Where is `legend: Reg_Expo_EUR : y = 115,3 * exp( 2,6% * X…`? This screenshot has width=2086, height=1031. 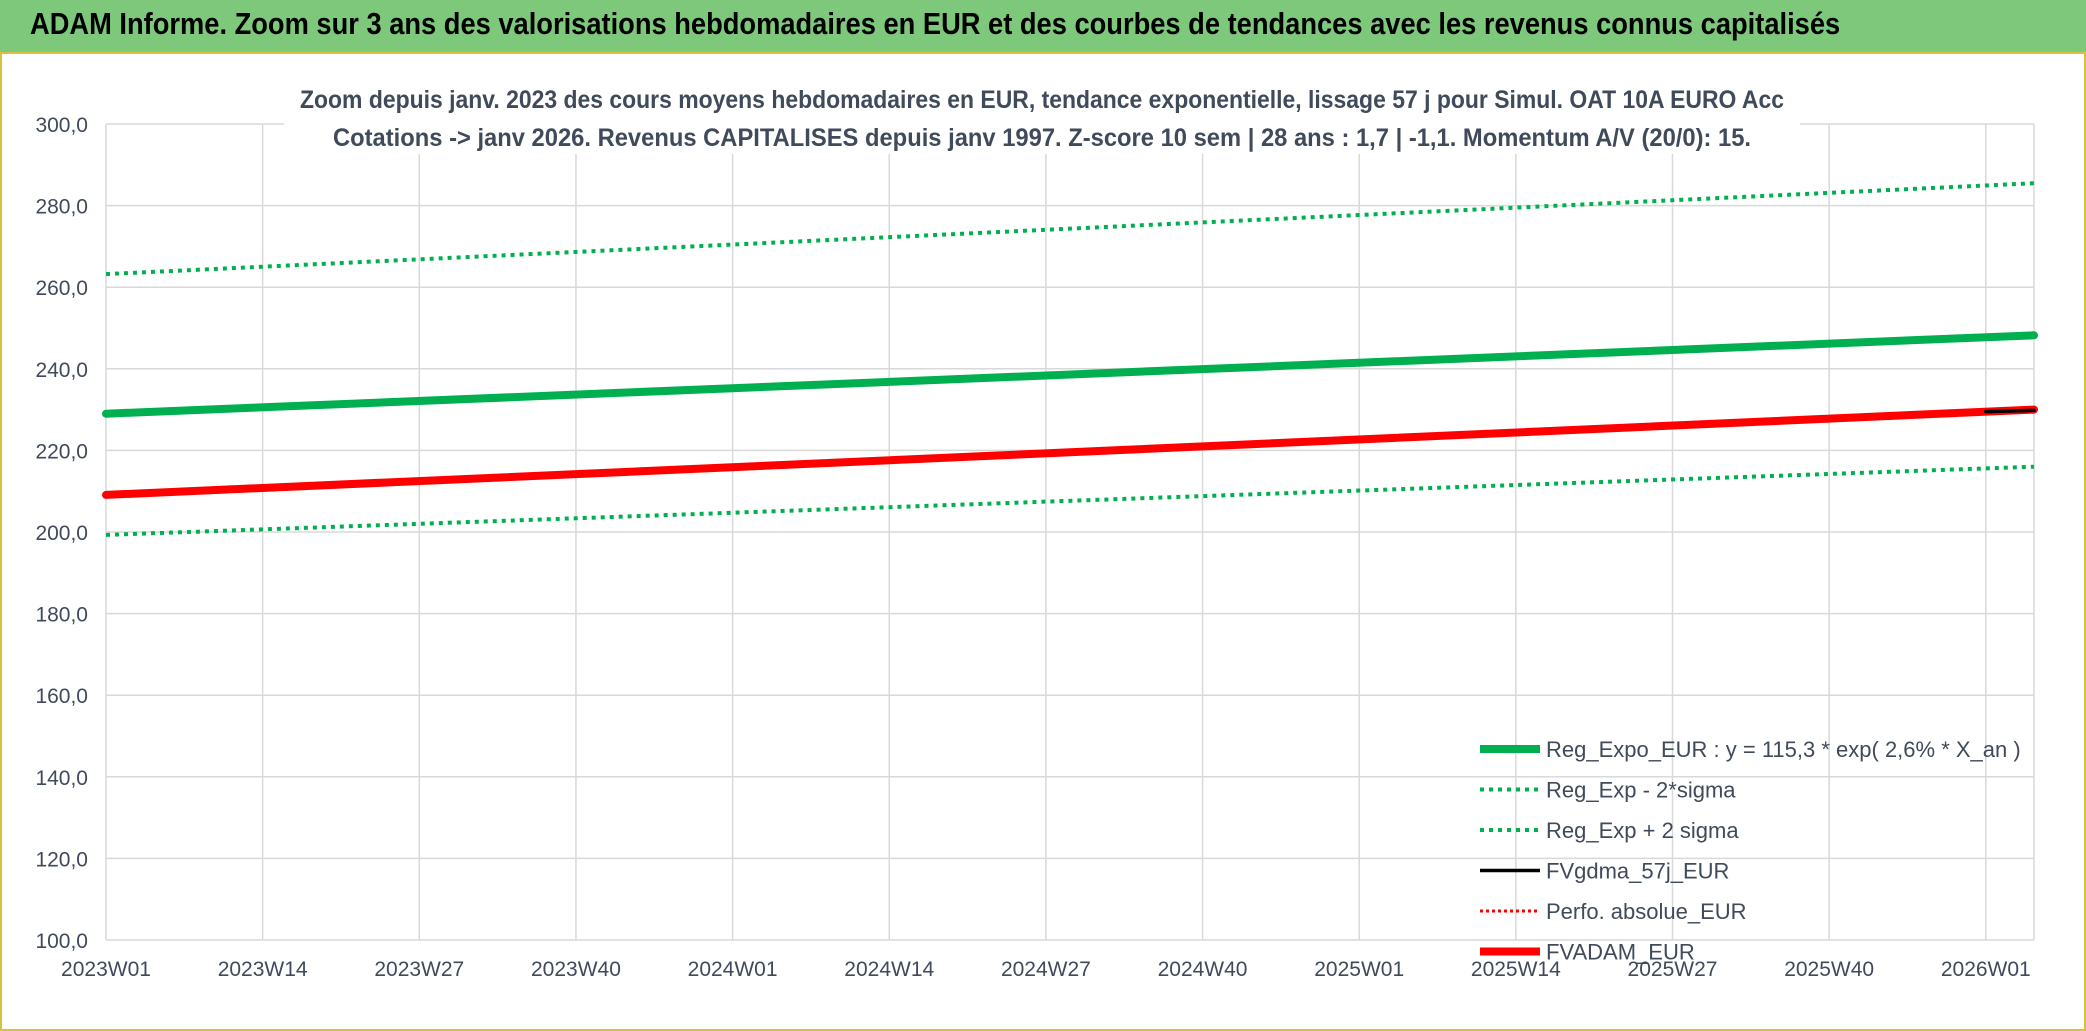
legend: Reg_Expo_EUR : y = 115,3 * exp( 2,6% * X… is located at coordinates (1750, 851).